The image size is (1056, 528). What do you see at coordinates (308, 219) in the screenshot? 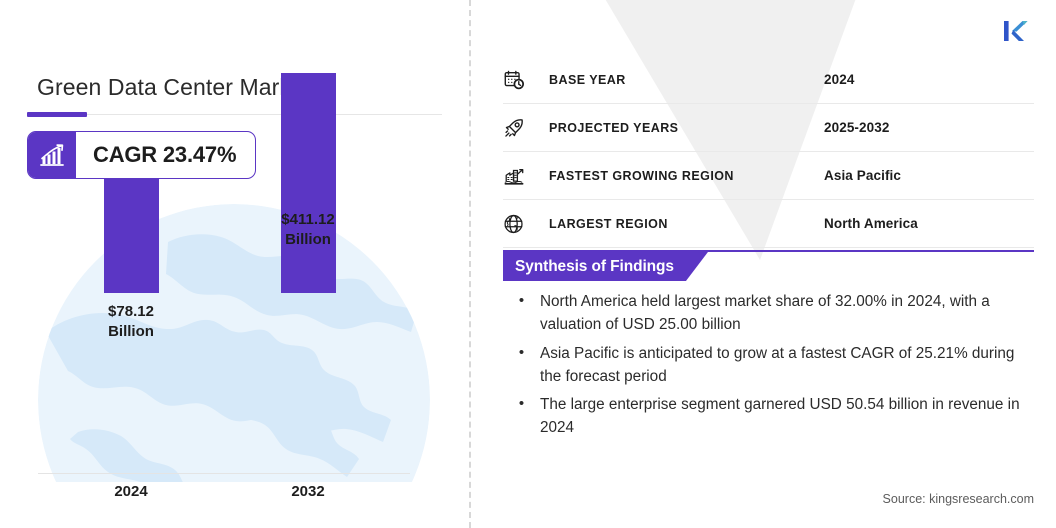
I see `bar-2032-value-amount: $411.12` at bounding box center [308, 219].